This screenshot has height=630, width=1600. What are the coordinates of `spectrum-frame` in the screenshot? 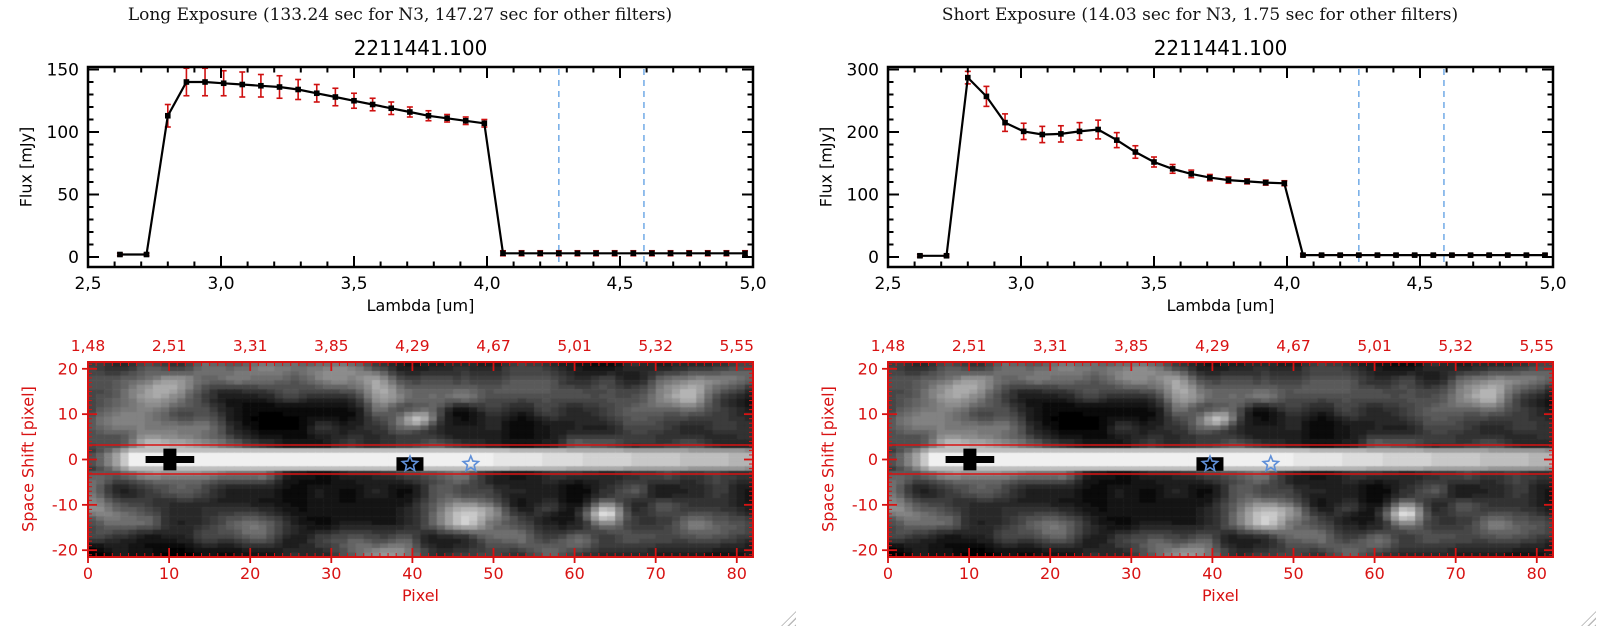 It's located at (420, 167).